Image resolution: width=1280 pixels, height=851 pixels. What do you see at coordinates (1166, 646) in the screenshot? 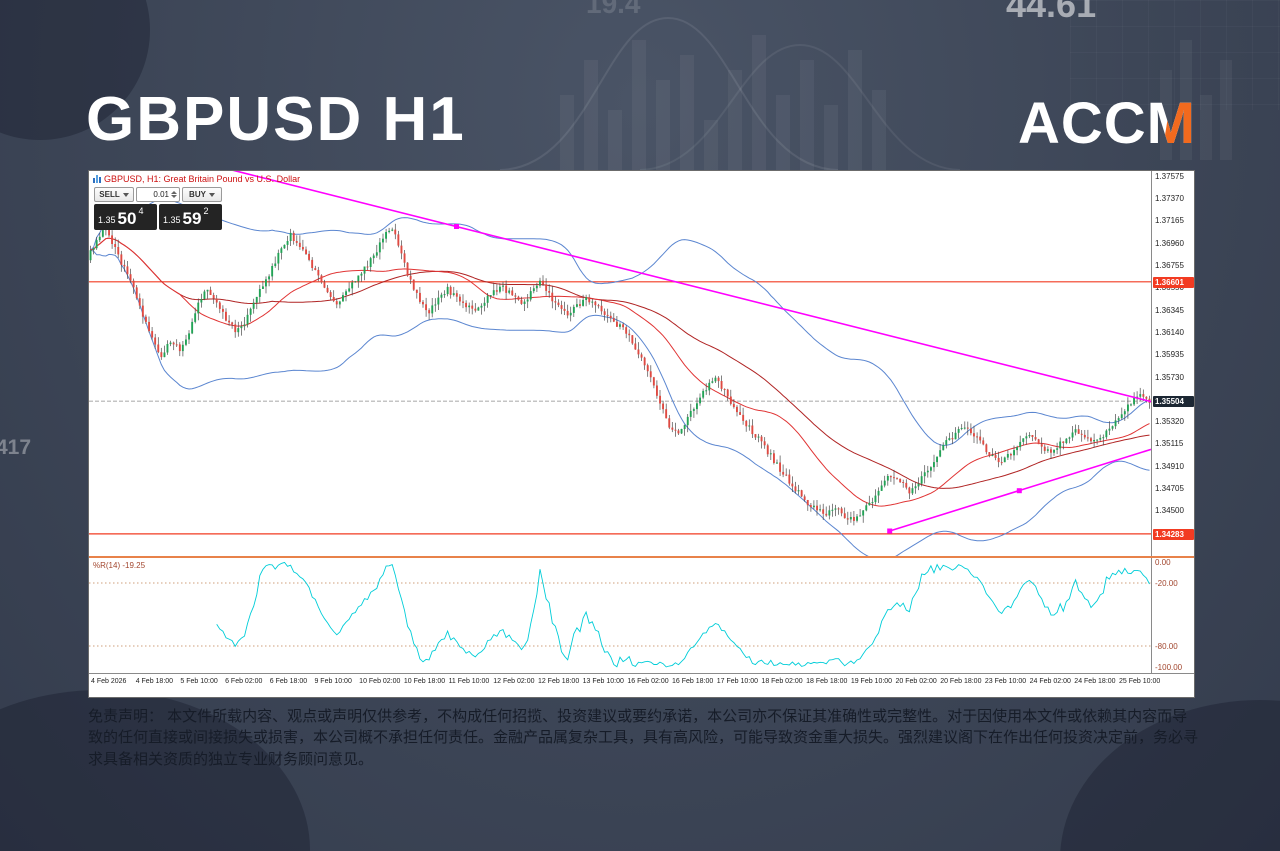
I see `indicator-tick-label: -80.00` at bounding box center [1166, 646].